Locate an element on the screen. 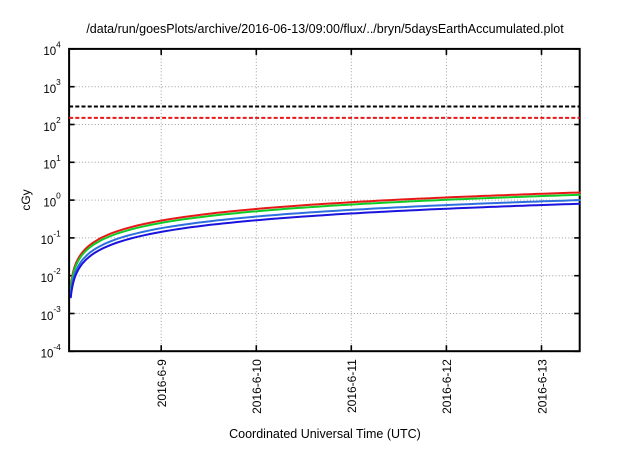 Image resolution: width=640 pixels, height=453 pixels. svg-text: 2016-6-10 is located at coordinates (257, 386).